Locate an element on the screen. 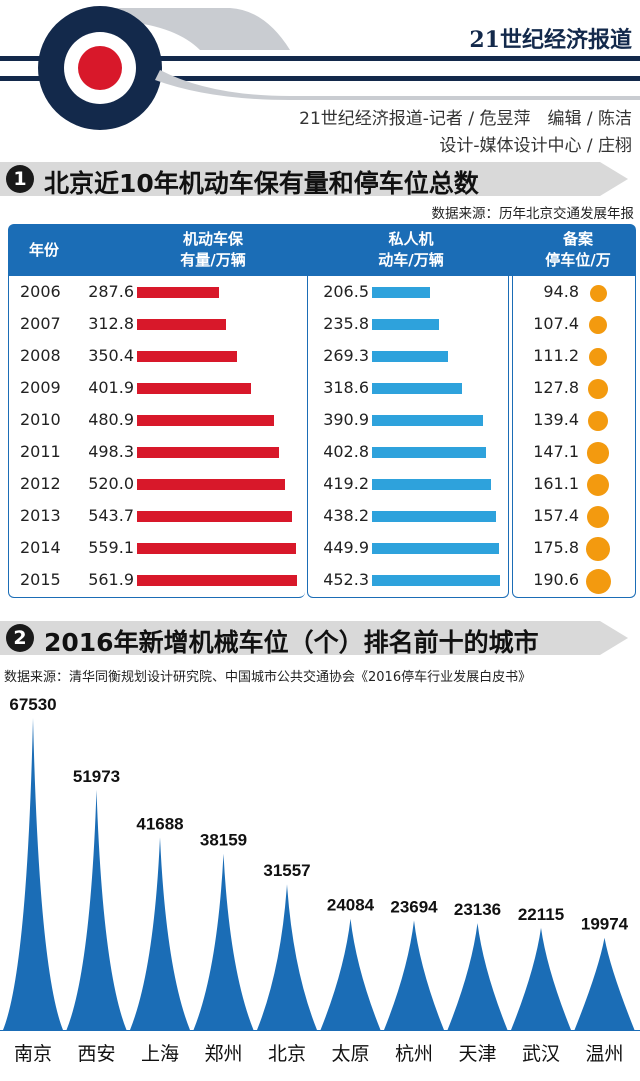 The width and height of the screenshot is (640, 1081). header-private-line2: 动车/万辆 is located at coordinates (411, 260).